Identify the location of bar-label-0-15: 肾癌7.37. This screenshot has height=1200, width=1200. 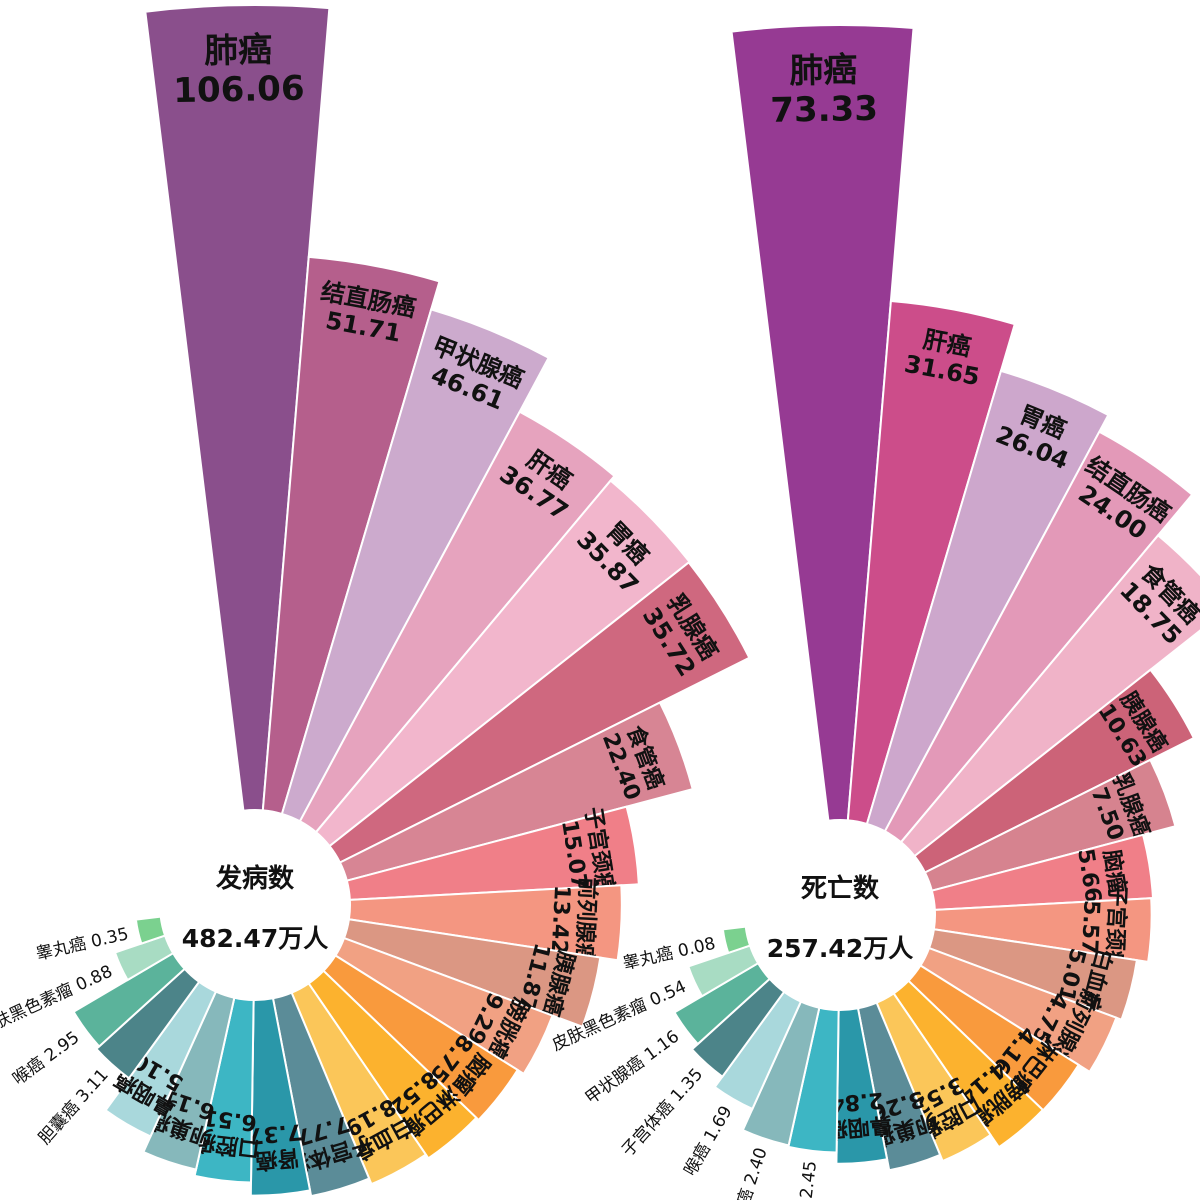
(275, 1146).